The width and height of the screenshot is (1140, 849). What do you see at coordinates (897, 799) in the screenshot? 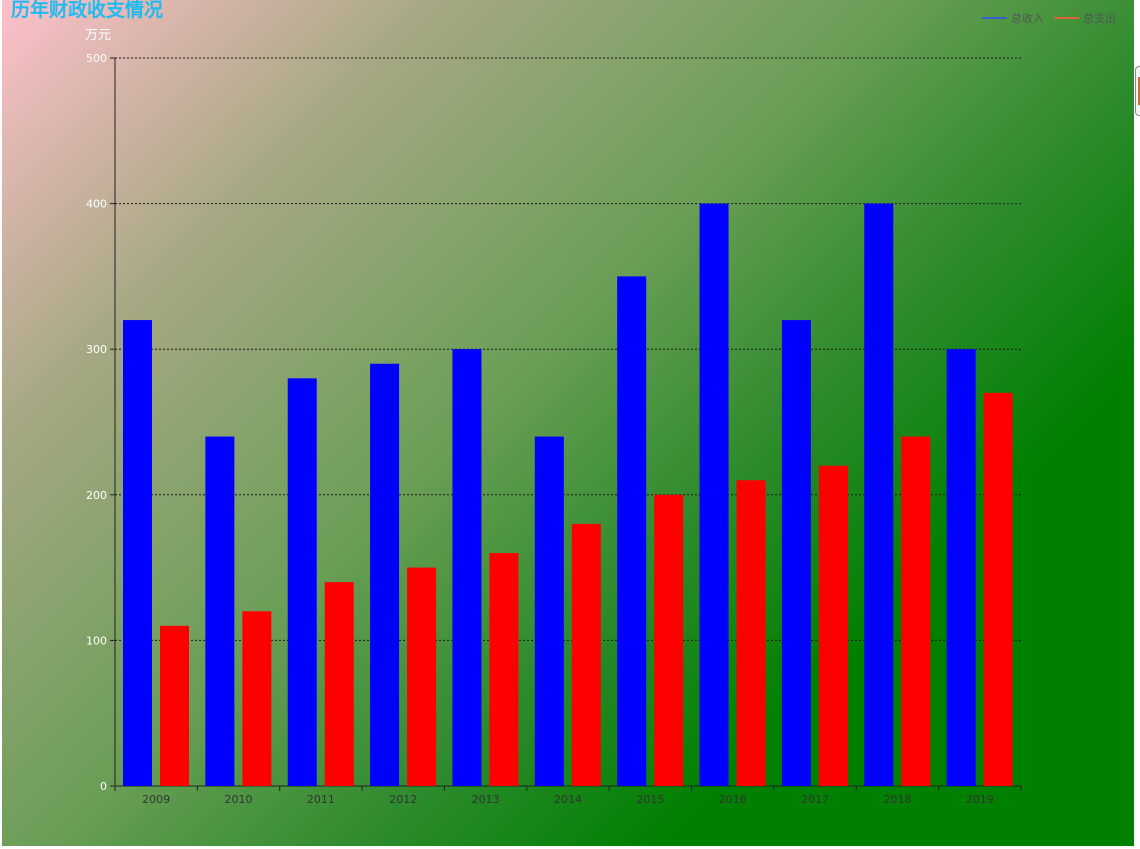
I see `x-tick-label: 2018` at bounding box center [897, 799].